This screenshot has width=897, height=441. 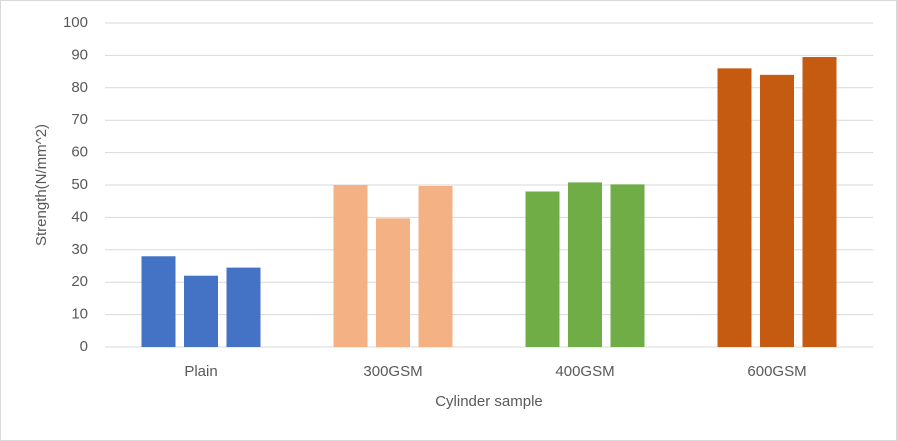 I want to click on x-tick-label: Plain, so click(x=200, y=371).